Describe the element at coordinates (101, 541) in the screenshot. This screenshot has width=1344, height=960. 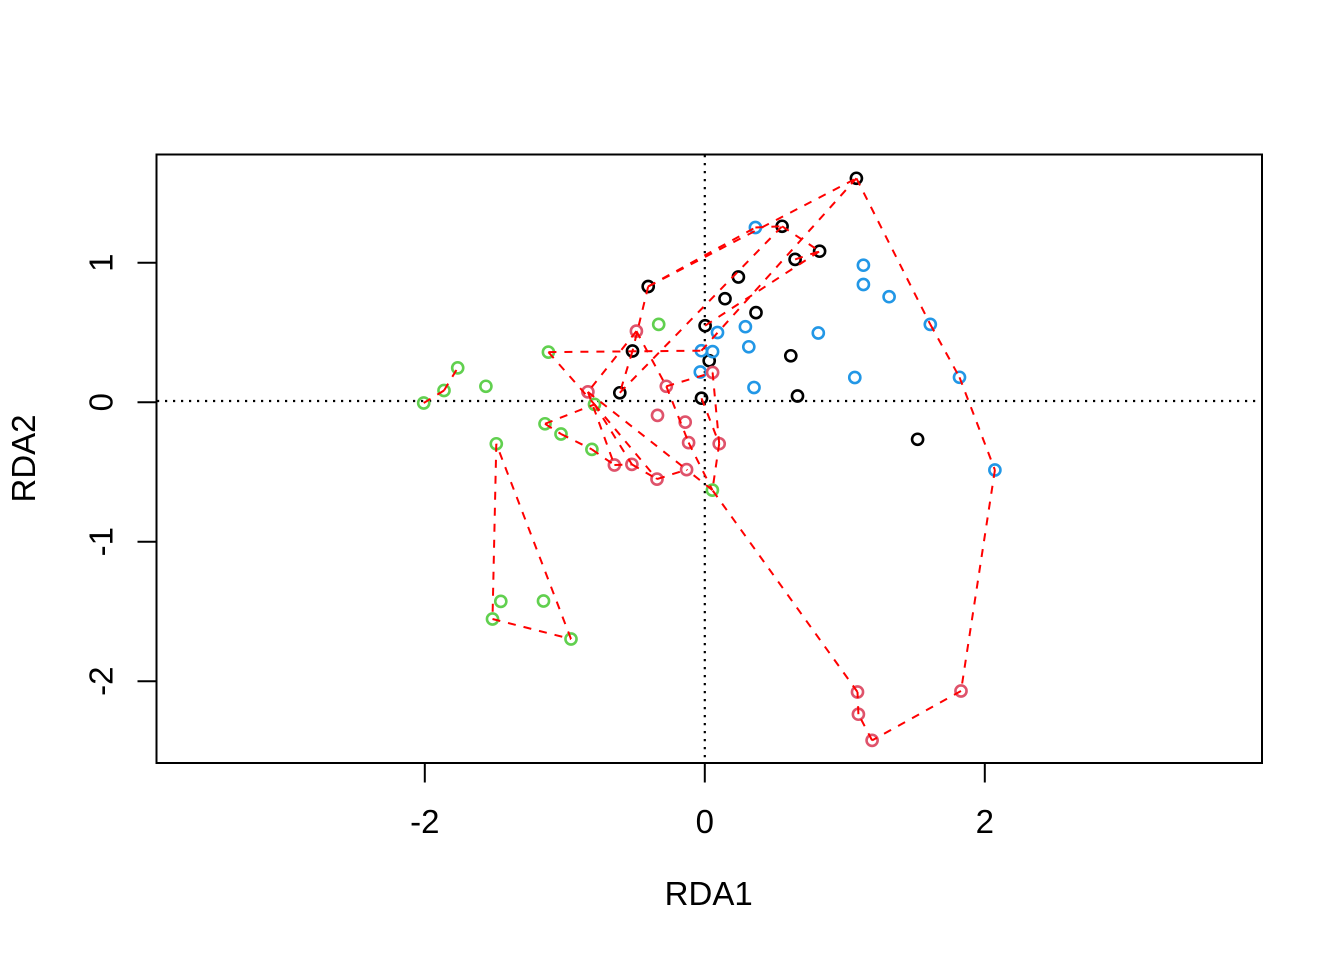
I see `svg-text: -1` at that location.